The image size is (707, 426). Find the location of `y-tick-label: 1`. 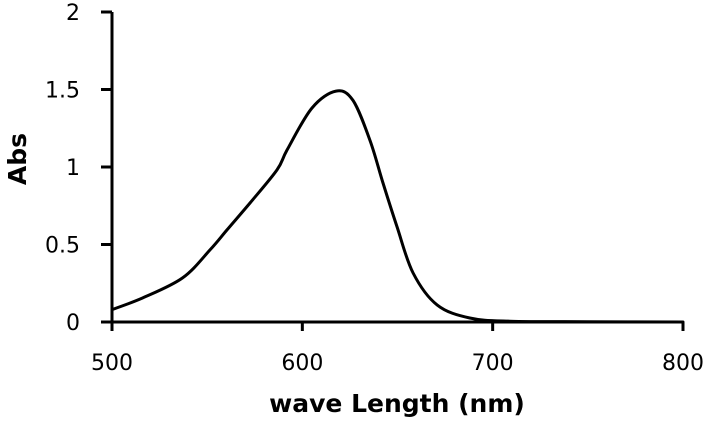

y-tick-label: 1 is located at coordinates (73, 168).